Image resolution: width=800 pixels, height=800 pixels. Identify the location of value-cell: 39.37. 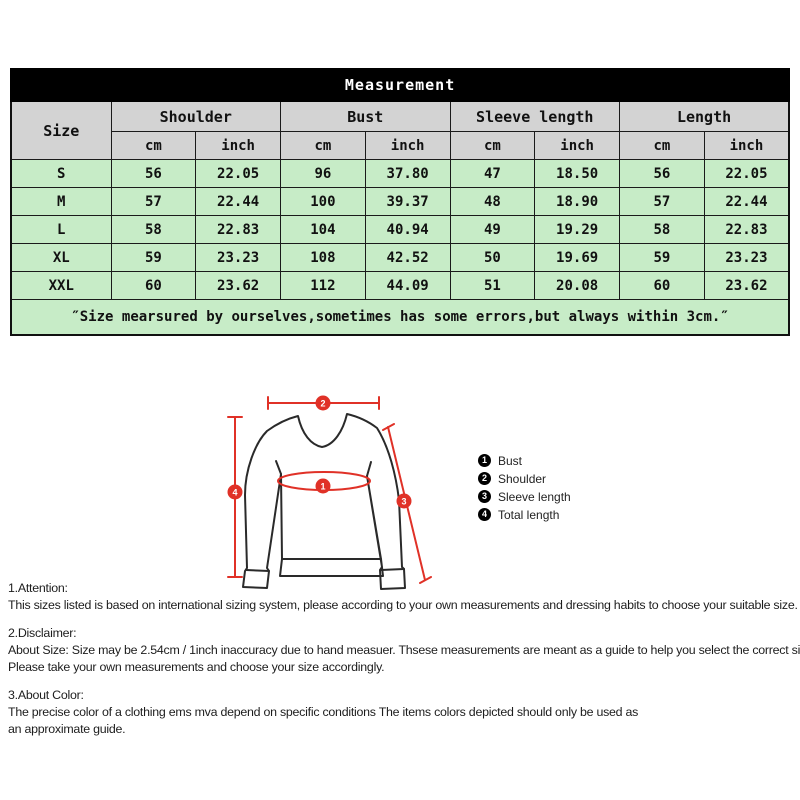
(407, 201).